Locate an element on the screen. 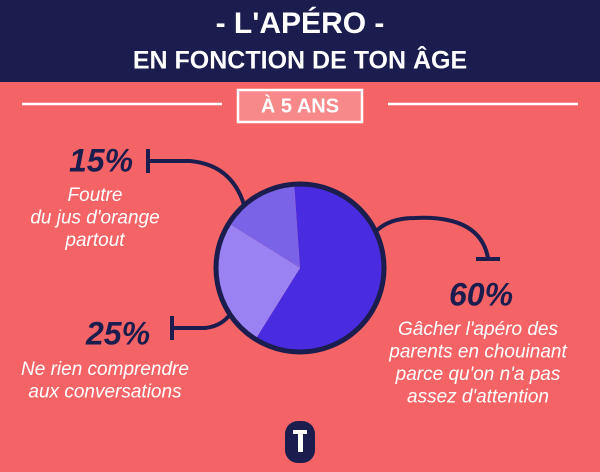 The image size is (600, 472). slice-label: aux conversations is located at coordinates (105, 392).